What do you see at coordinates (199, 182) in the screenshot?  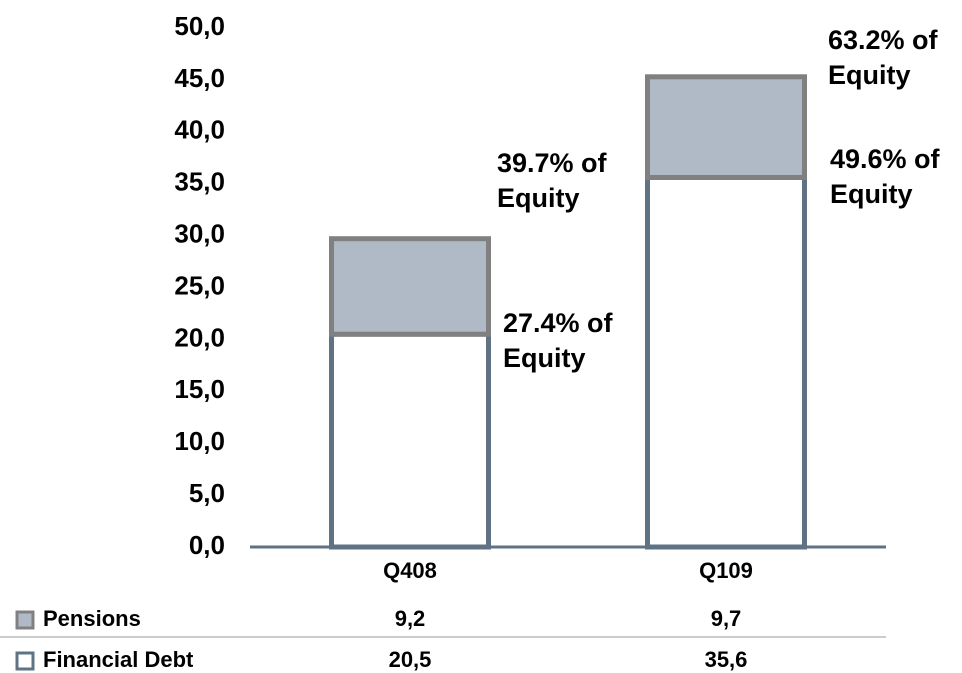 I see `y-tick-label: 35,0` at bounding box center [199, 182].